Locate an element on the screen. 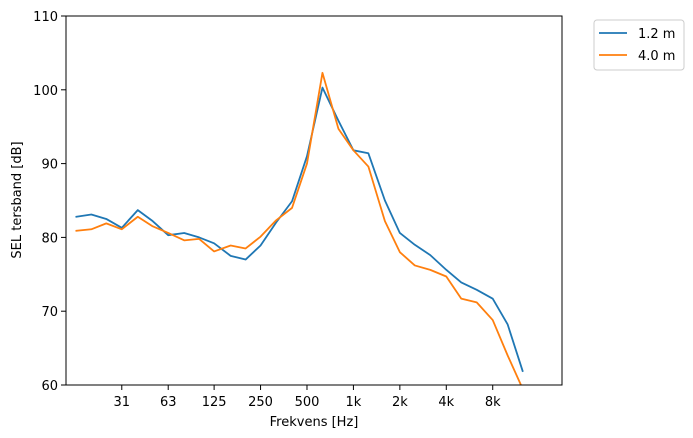  y-tick-label: 110 is located at coordinates (45, 17).